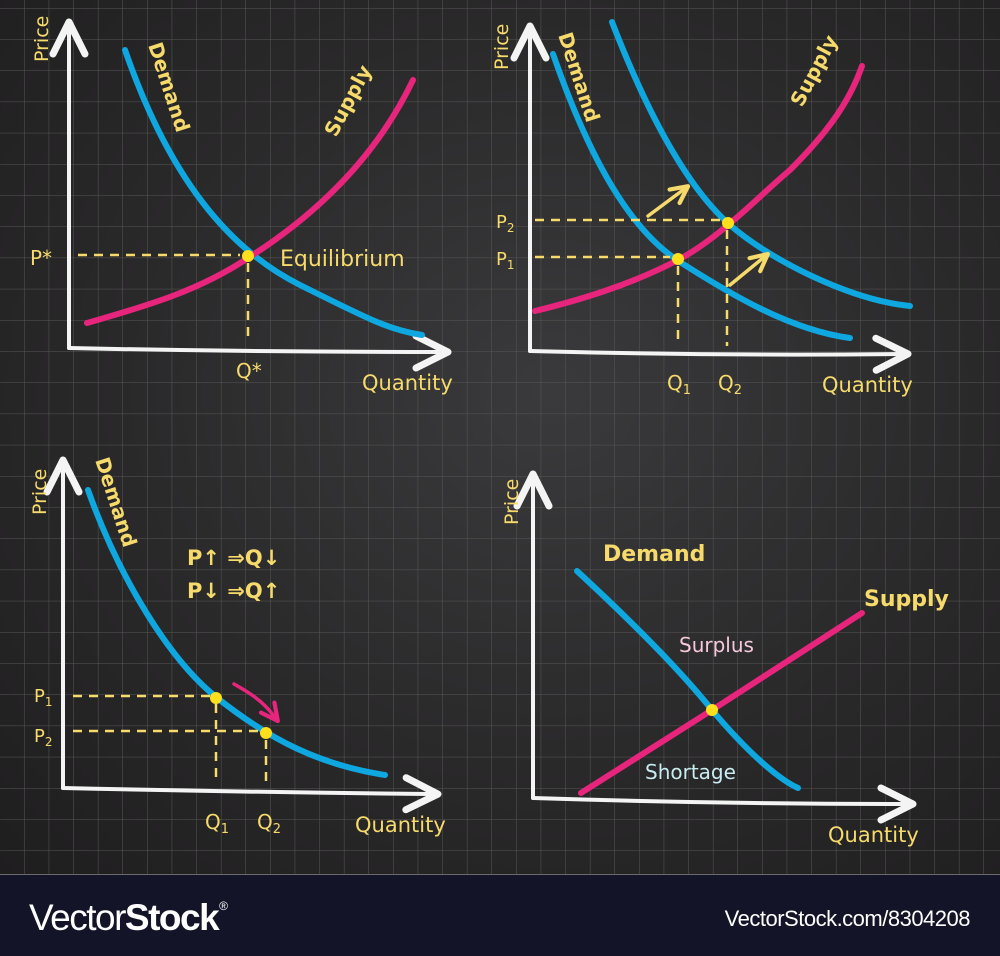 This screenshot has height=956, width=1000. Describe the element at coordinates (256, 703) in the screenshot. I see `movement-arrow` at that location.